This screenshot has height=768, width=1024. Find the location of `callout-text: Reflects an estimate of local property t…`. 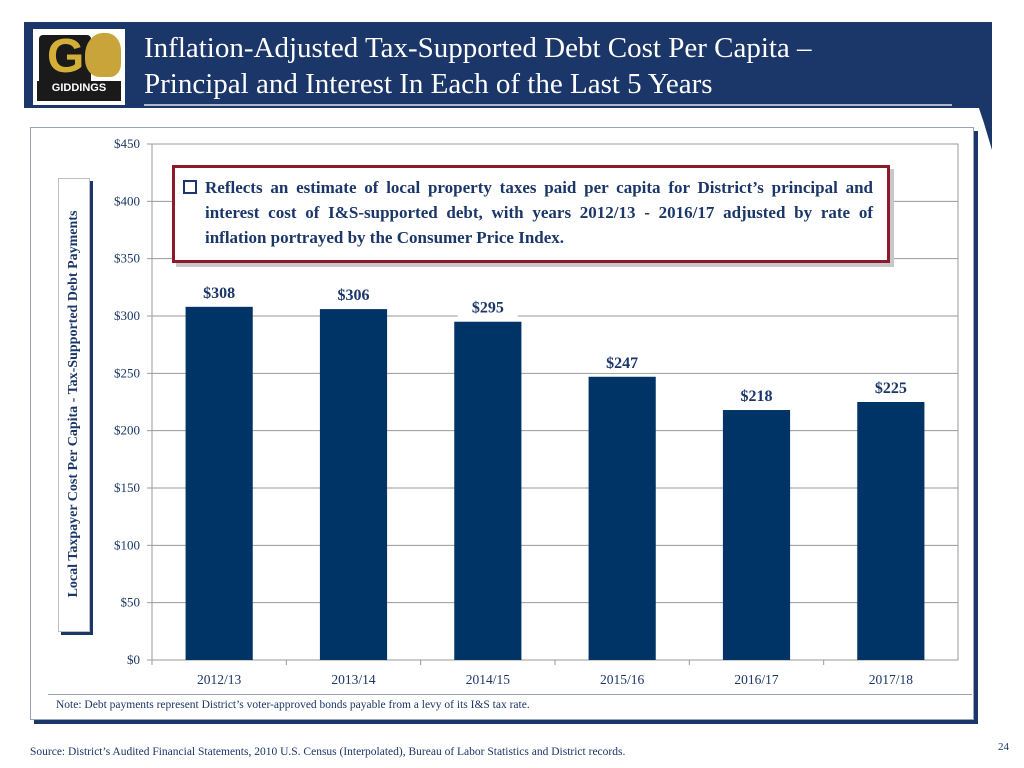

callout-text: Reflects an estimate of local property t… is located at coordinates (539, 212).